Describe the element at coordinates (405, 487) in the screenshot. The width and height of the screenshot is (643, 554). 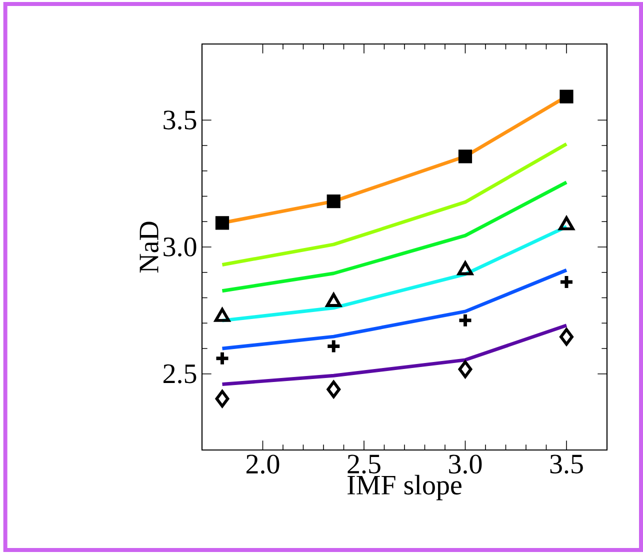
I see `x-axis-title: IMF slope` at that location.